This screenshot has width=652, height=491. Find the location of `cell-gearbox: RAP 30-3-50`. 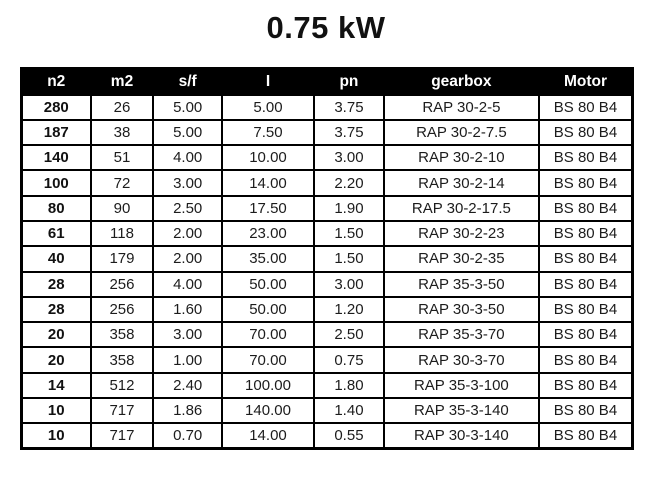

cell-gearbox: RAP 30-3-50 is located at coordinates (461, 309).